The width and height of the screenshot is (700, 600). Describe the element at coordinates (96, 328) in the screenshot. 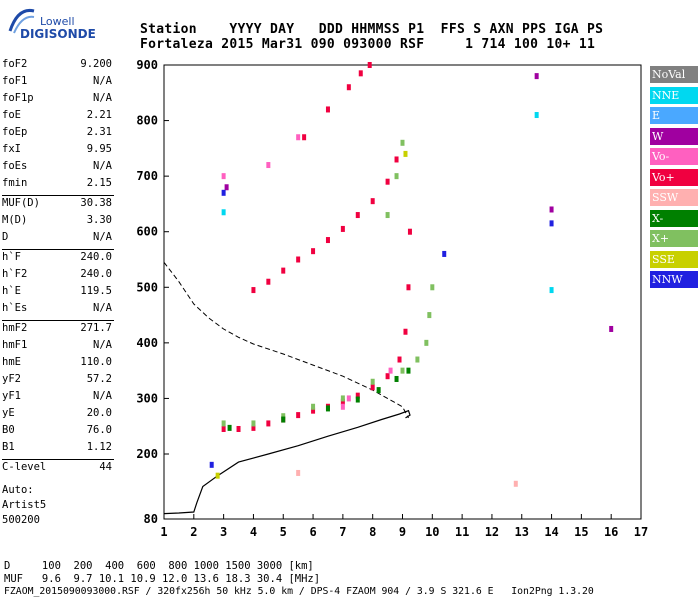

I see `param-value: 271.7` at that location.